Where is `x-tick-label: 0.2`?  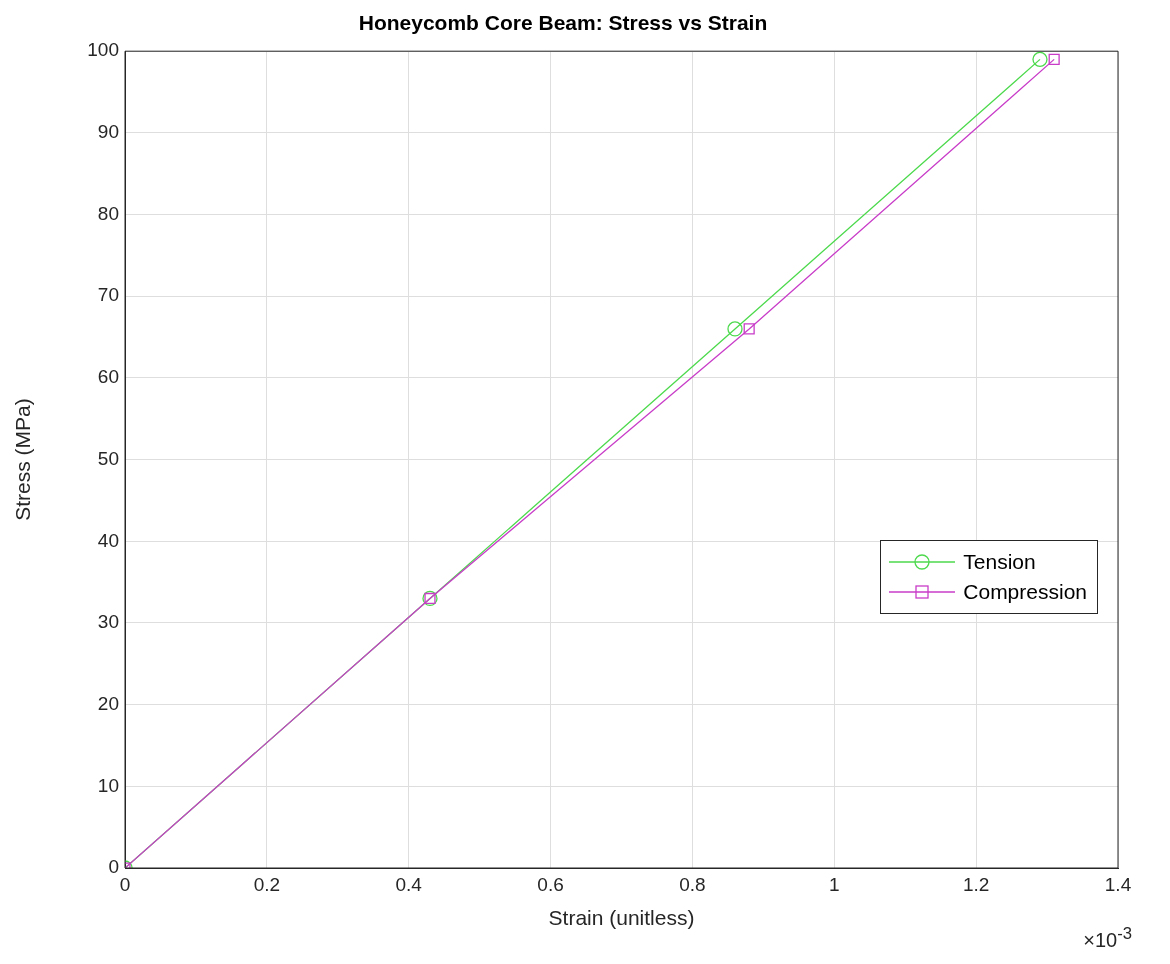
x-tick-label: 0.2 is located at coordinates (267, 884).